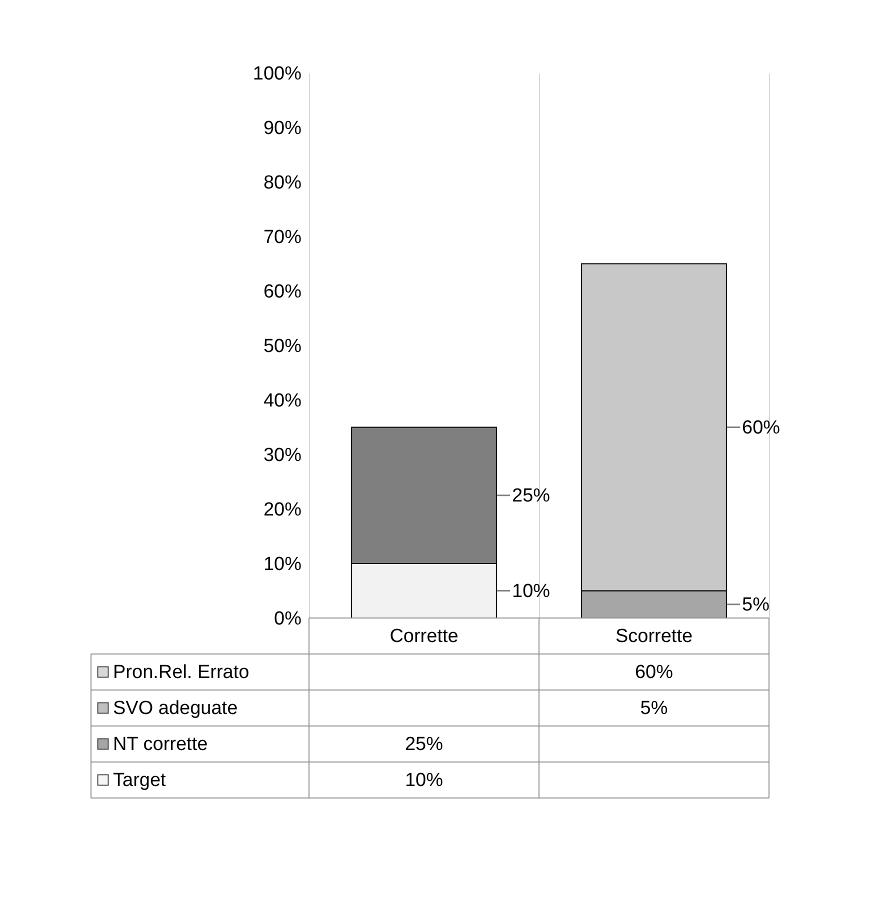  What do you see at coordinates (282, 183) in the screenshot?
I see `y-tick-label: 80%` at bounding box center [282, 183].